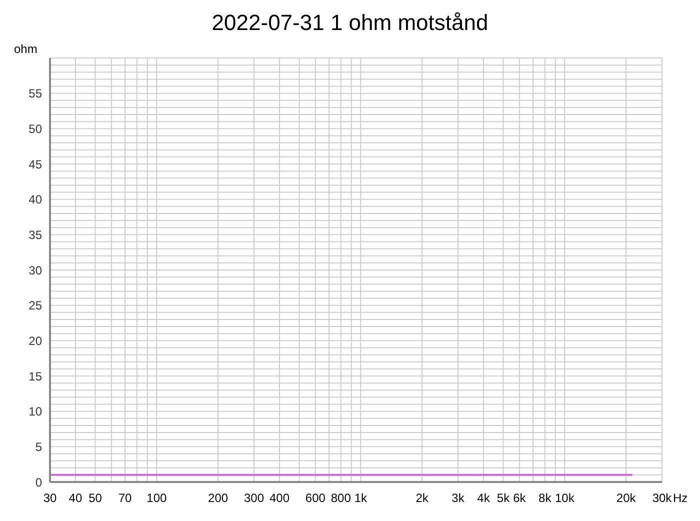 The image size is (700, 521). What do you see at coordinates (35, 235) in the screenshot?
I see `y-tick-label: 35` at bounding box center [35, 235].